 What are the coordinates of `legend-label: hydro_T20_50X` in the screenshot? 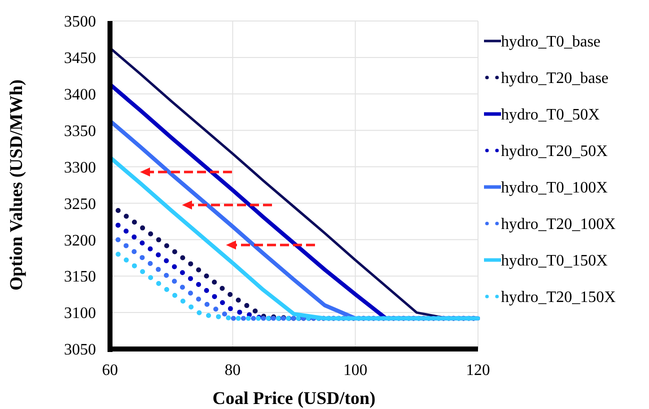 It's located at (554, 151).